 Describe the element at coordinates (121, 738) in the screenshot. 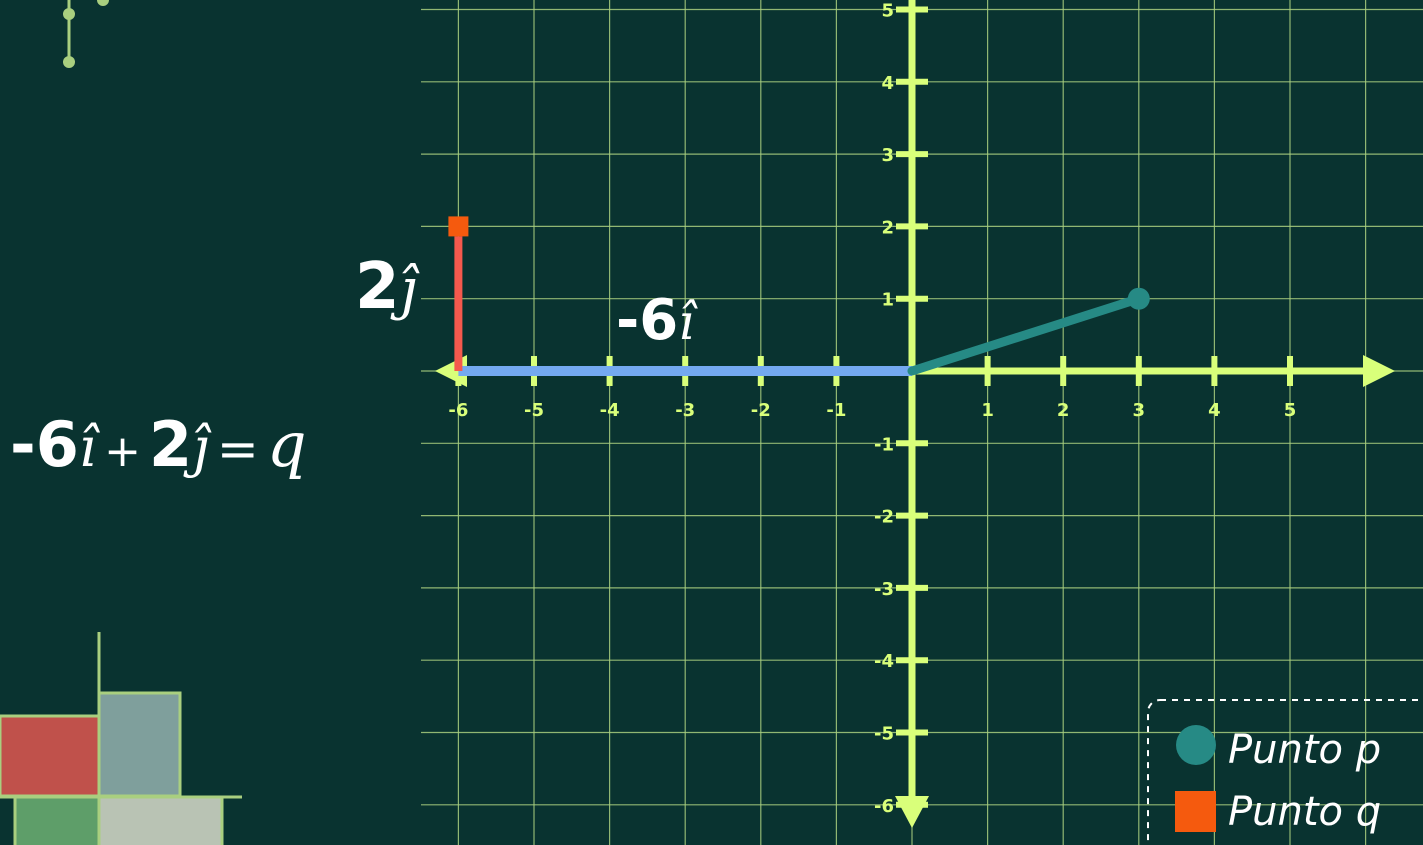

I see `blocks-decoration` at that location.